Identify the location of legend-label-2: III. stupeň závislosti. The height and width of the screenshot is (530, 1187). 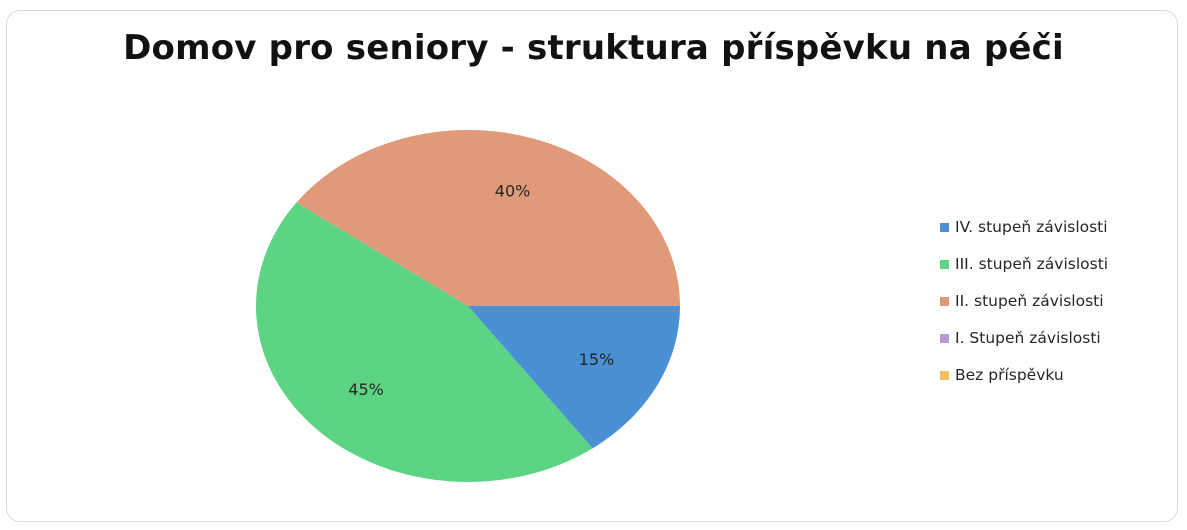
(1032, 264).